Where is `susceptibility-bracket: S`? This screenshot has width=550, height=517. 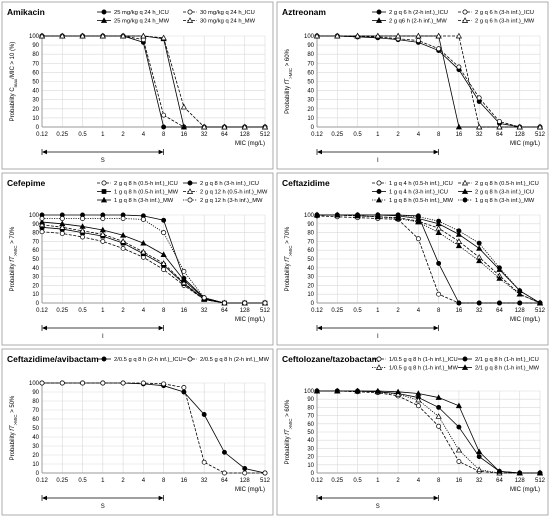 susceptibility-bracket: S is located at coordinates (377, 502).